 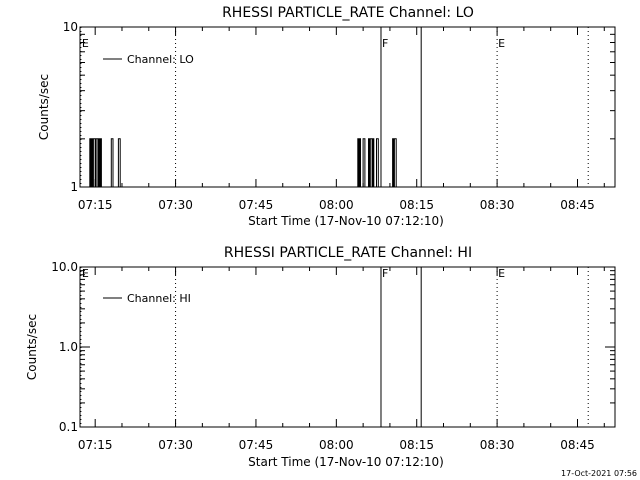 I want to click on y-tick-label: 10, so click(x=70, y=27).